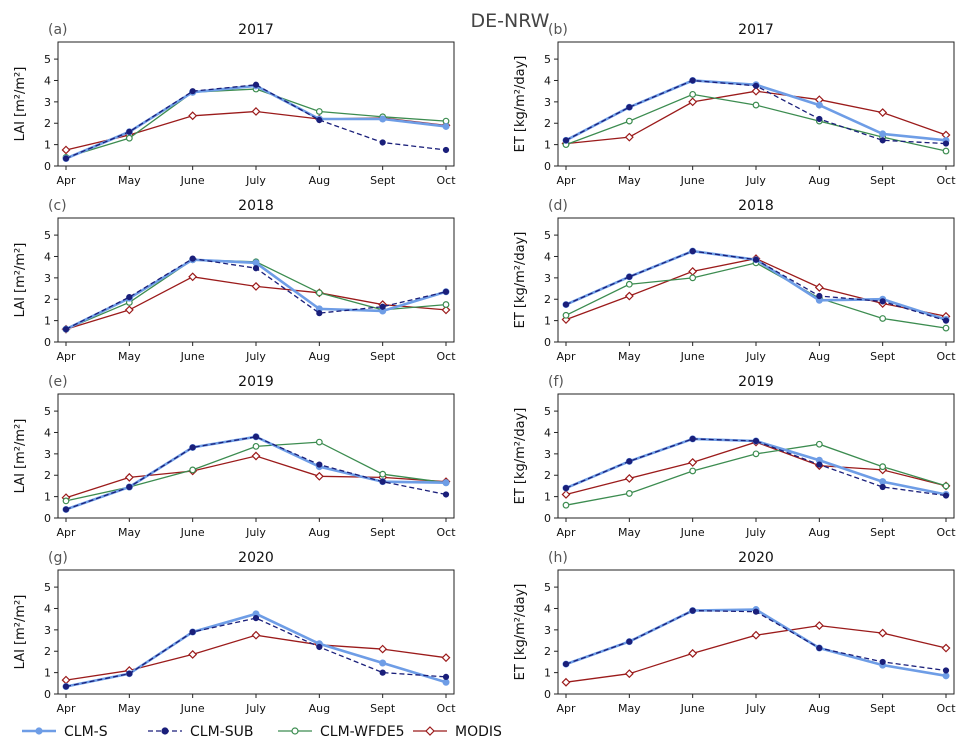 This screenshot has width=969, height=739. I want to click on series-clm-wfde5, so click(756, 295).